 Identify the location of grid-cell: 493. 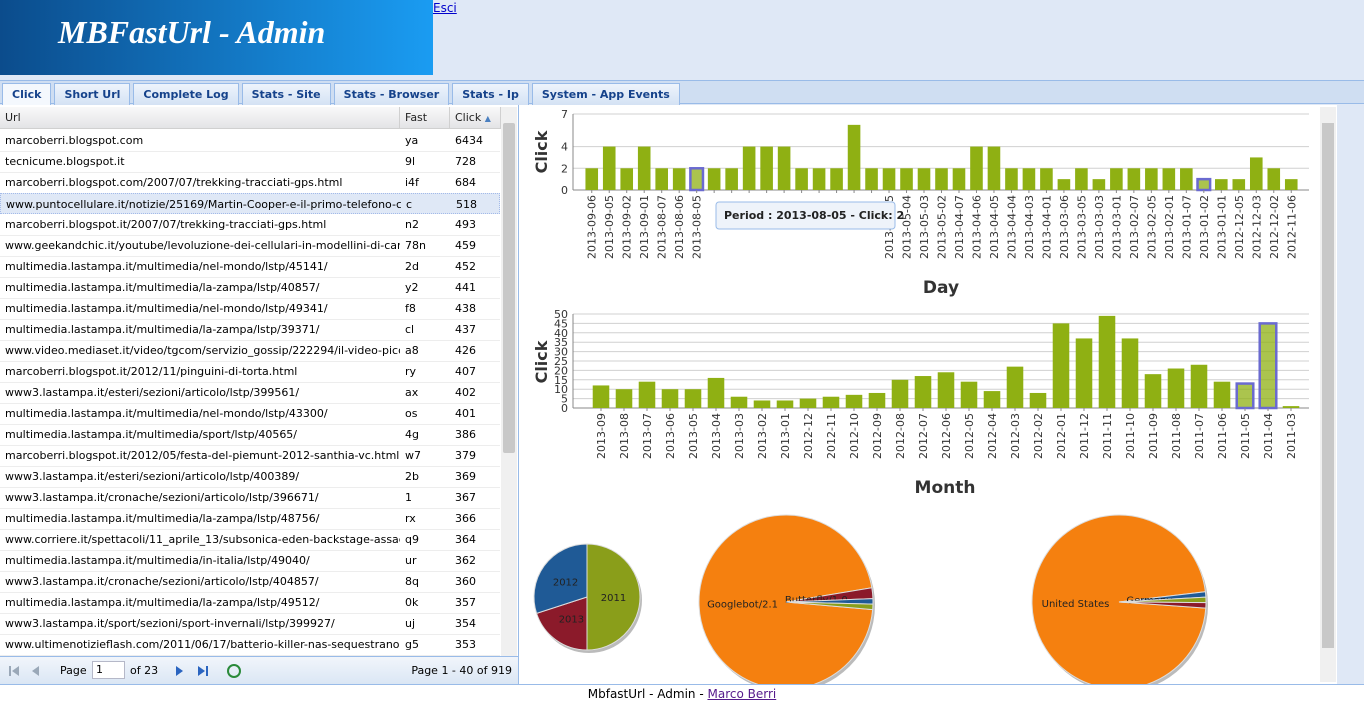
(465, 224).